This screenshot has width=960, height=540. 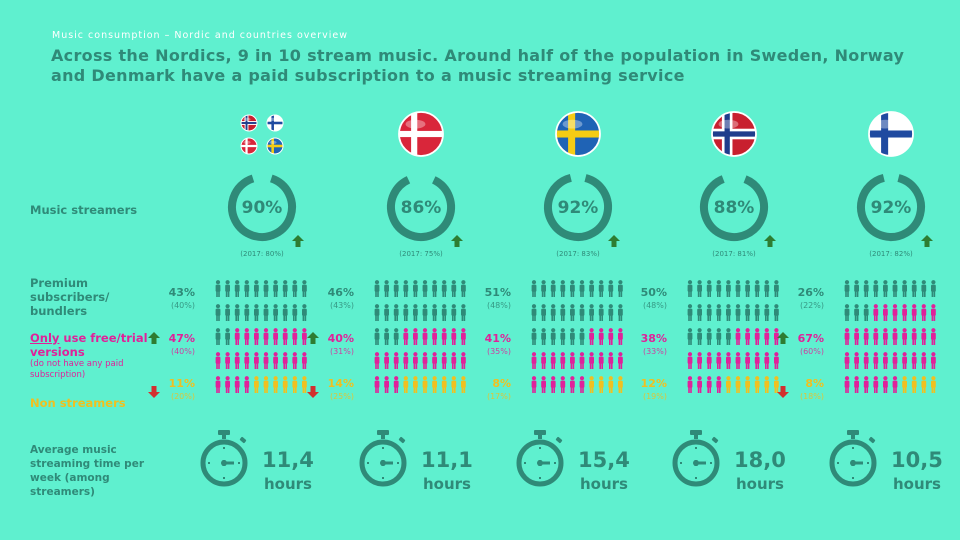 I want to click on country-2-non-pct: 8%, so click(x=501, y=383).